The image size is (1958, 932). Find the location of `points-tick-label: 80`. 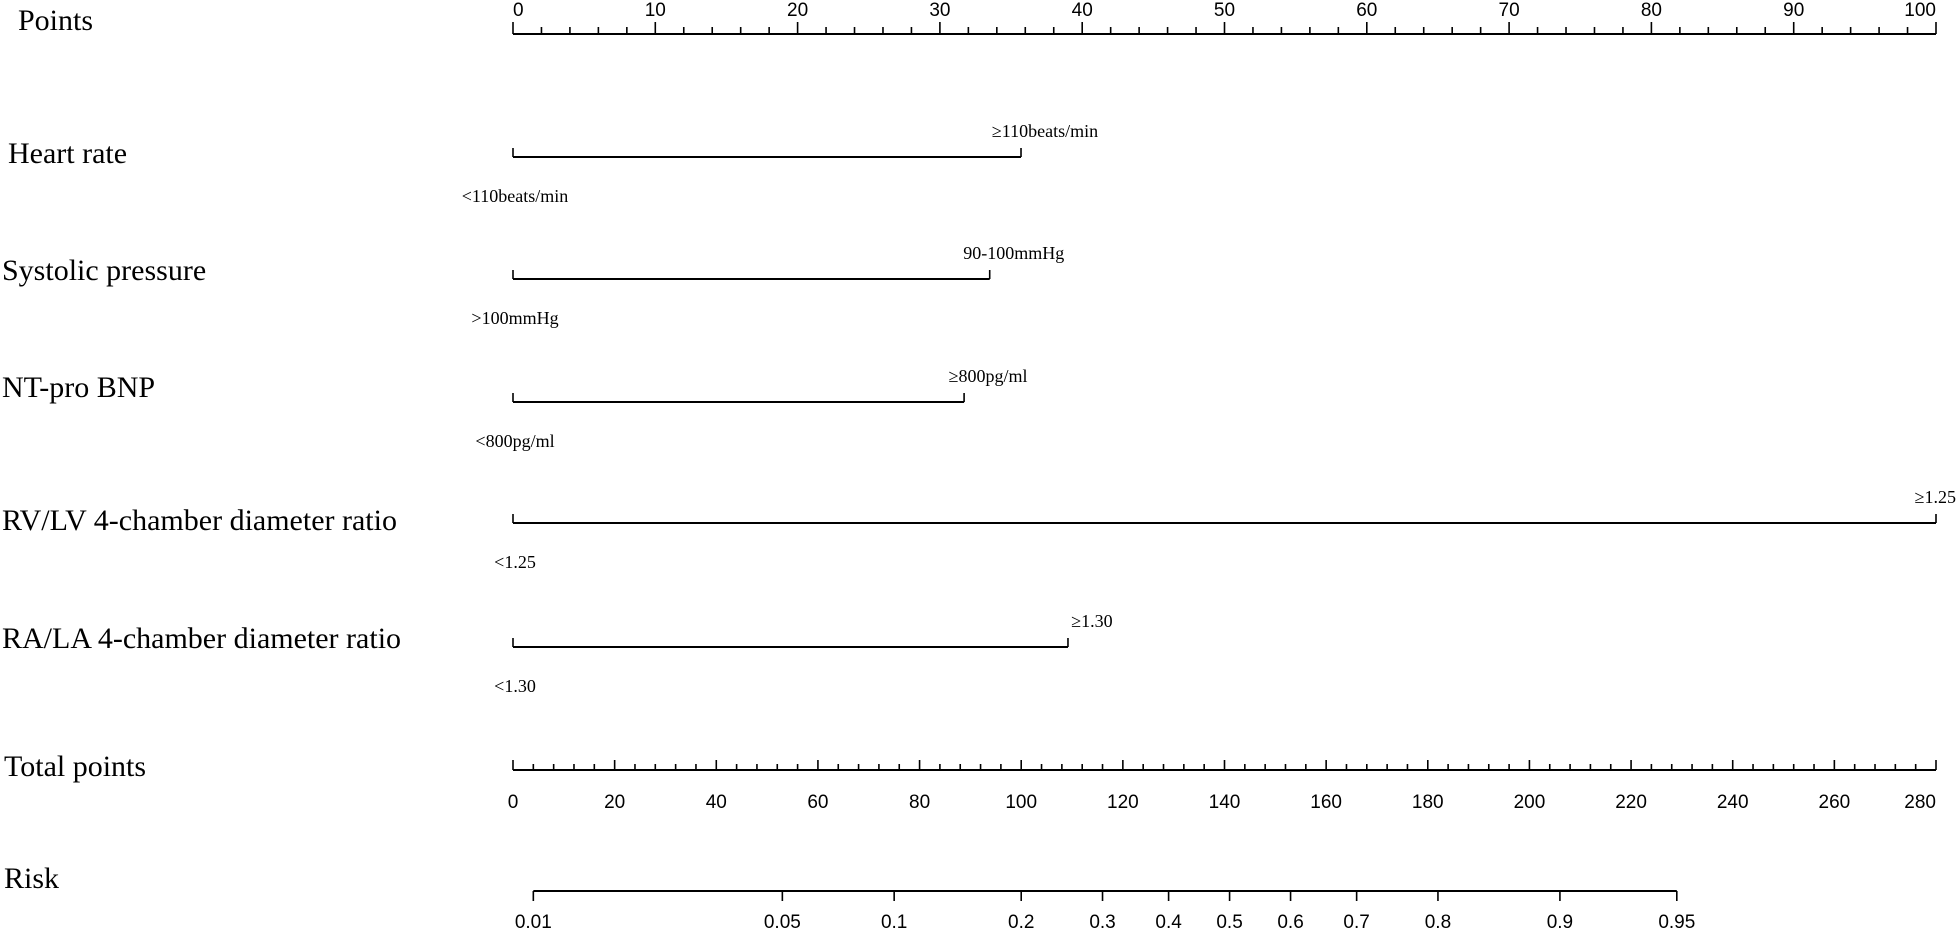

points-tick-label: 80 is located at coordinates (1651, 10).